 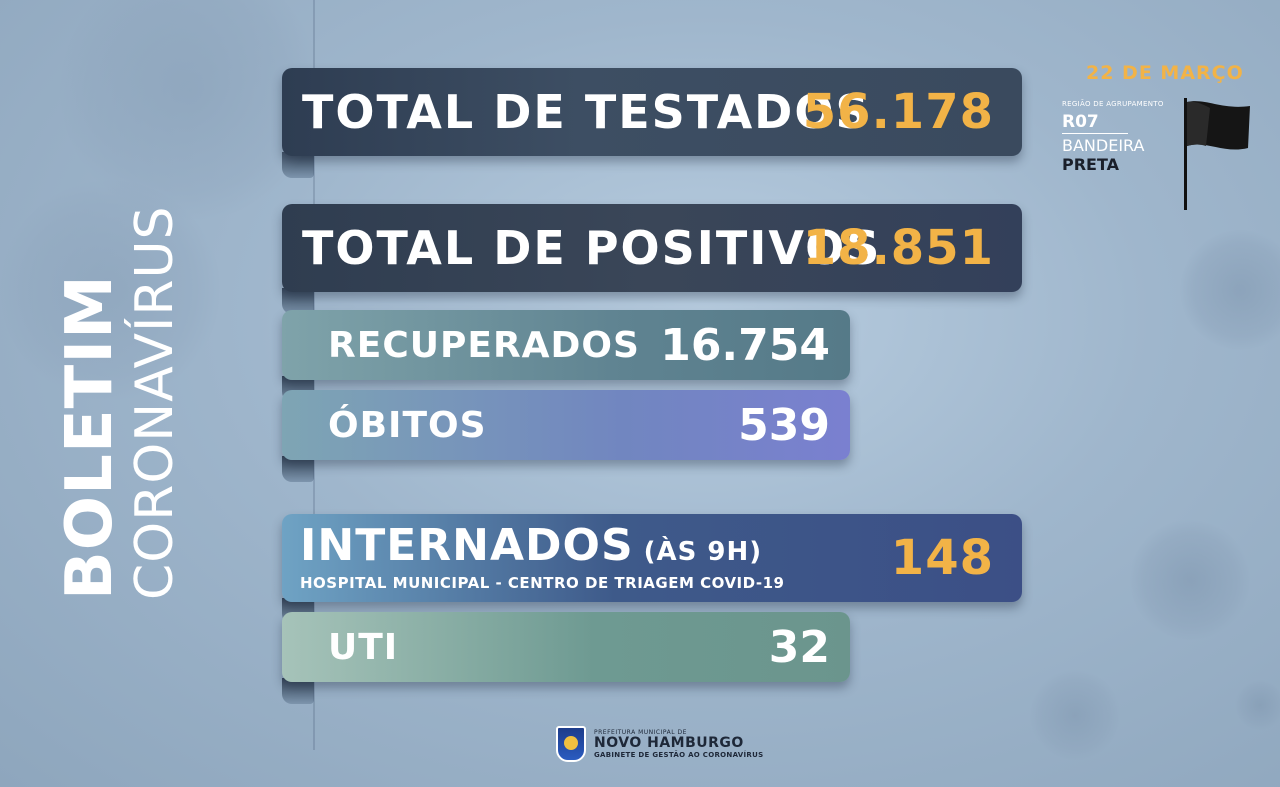 I want to click on stat-value: 539, so click(x=784, y=425).